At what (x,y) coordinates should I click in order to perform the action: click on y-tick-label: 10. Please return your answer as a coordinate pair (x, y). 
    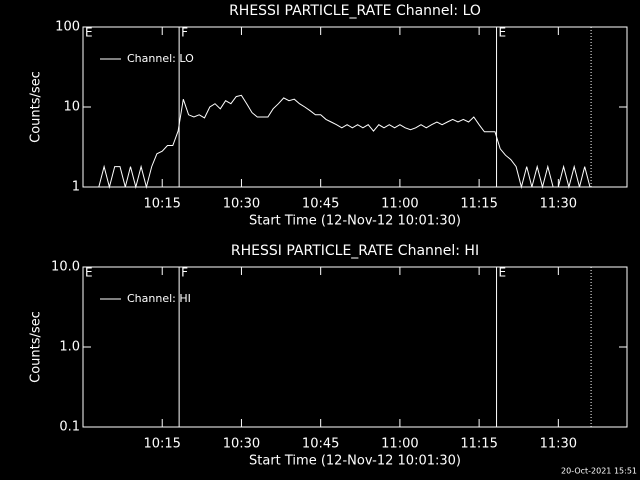
    Looking at the image, I should click on (71, 107).